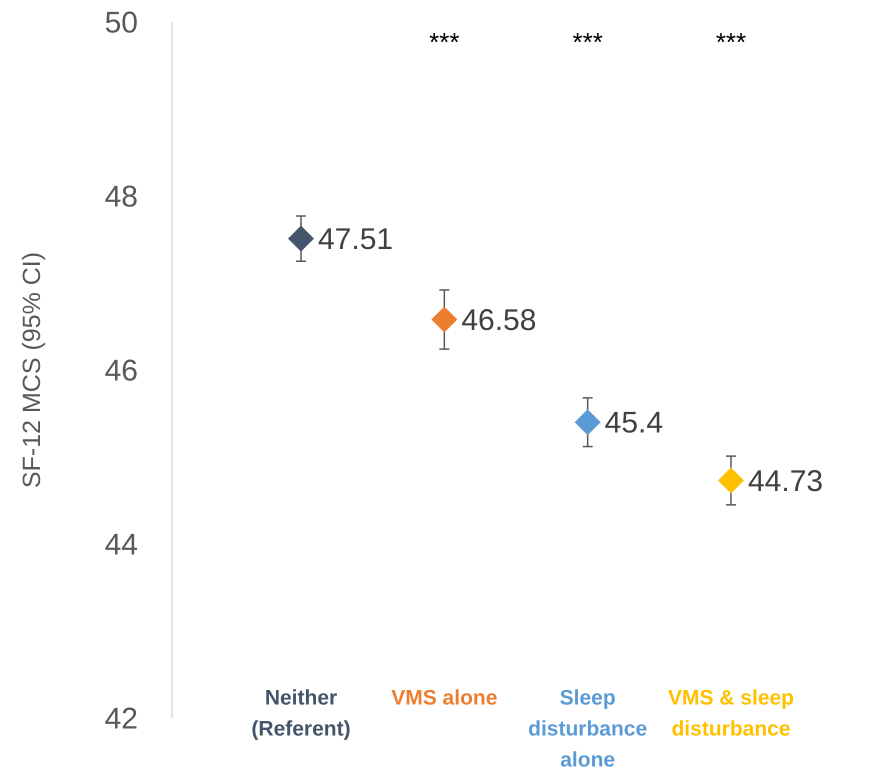 Image resolution: width=869 pixels, height=769 pixels. I want to click on y-tick-label: 50, so click(121, 23).